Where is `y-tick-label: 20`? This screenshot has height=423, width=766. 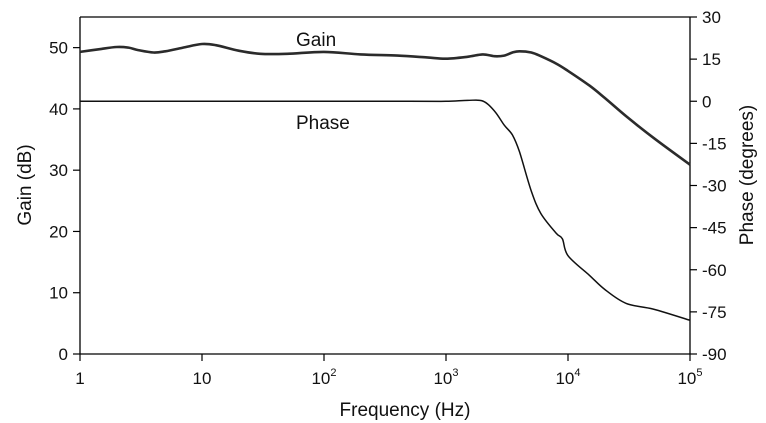 y-tick-label: 20 is located at coordinates (58, 231).